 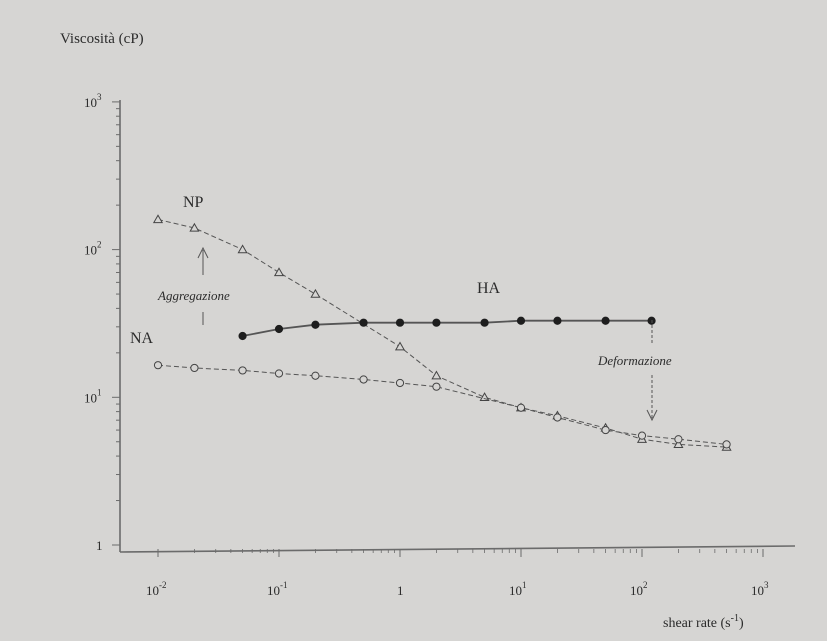 What do you see at coordinates (102, 39) in the screenshot?
I see `y-axis-title: Viscosità (cP)` at bounding box center [102, 39].